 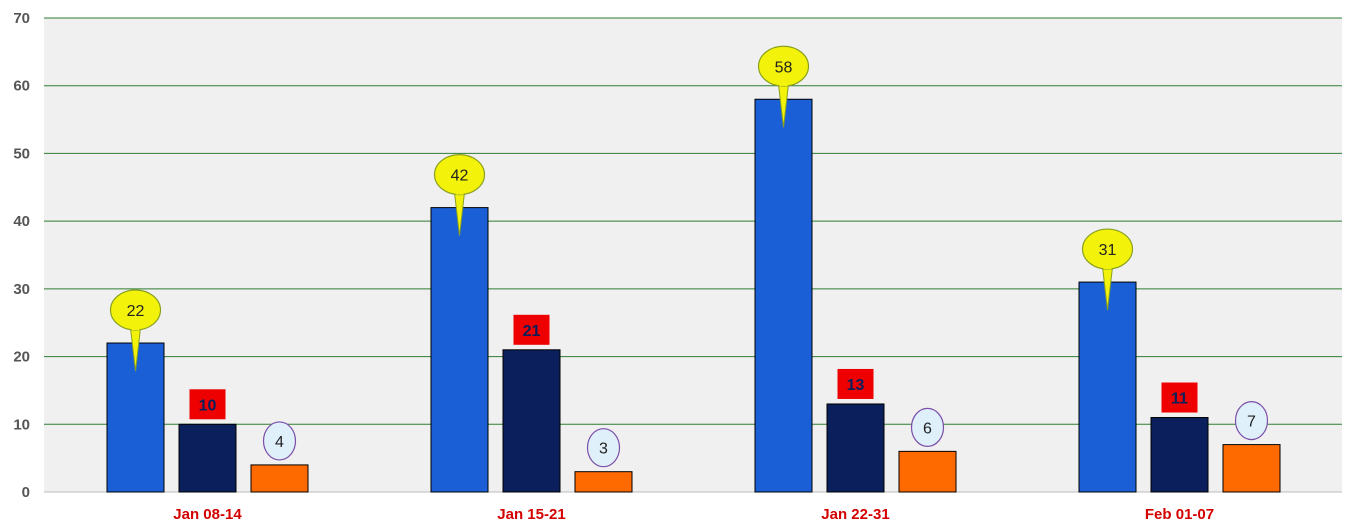 What do you see at coordinates (460, 176) in the screenshot?
I see `data-label: 42` at bounding box center [460, 176].